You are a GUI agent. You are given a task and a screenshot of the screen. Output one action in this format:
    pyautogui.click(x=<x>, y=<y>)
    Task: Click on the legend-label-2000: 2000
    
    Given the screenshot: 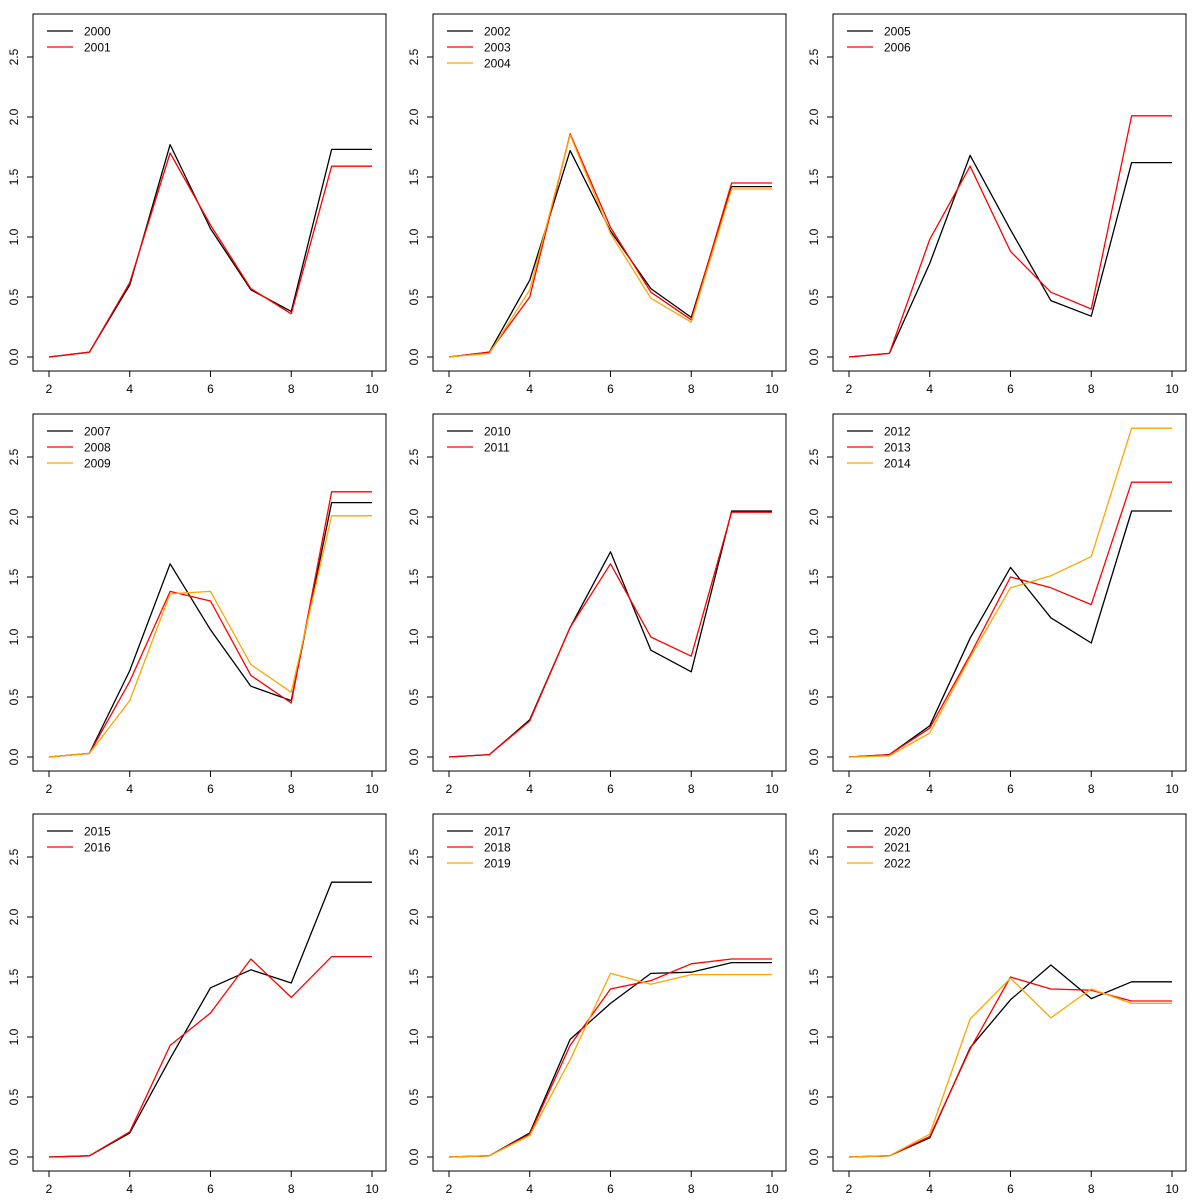 What is the action you would take?
    pyautogui.click(x=97, y=32)
    